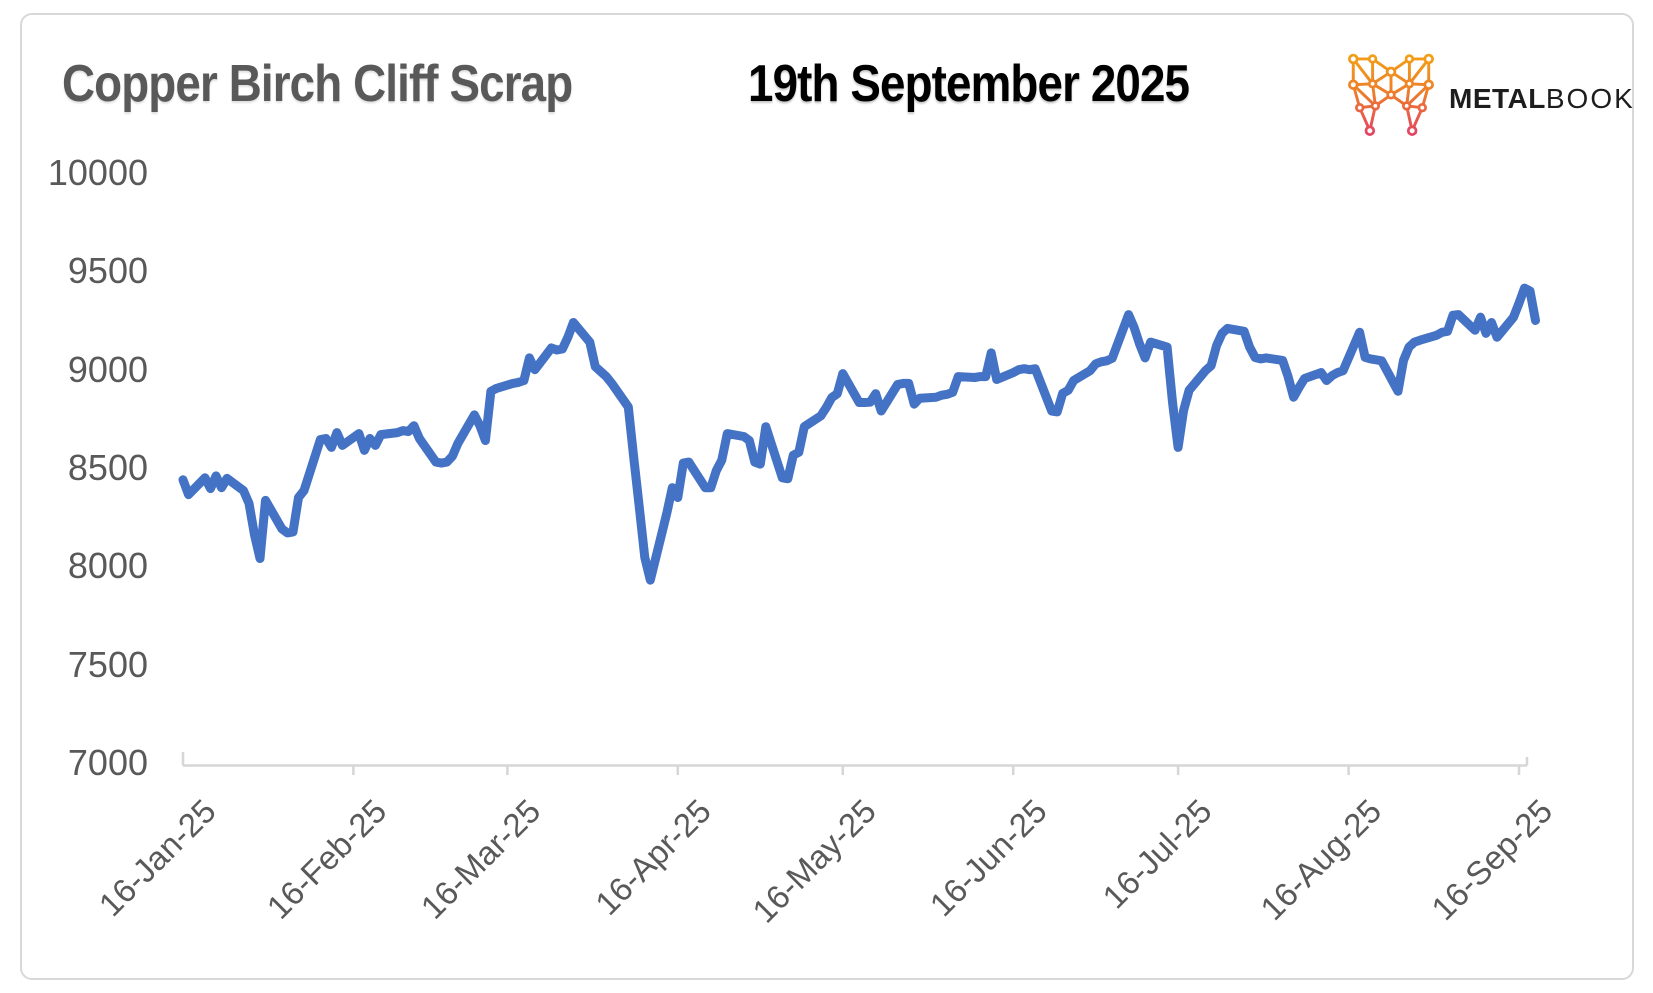  I want to click on brand-metal: METAL, so click(1497, 98).